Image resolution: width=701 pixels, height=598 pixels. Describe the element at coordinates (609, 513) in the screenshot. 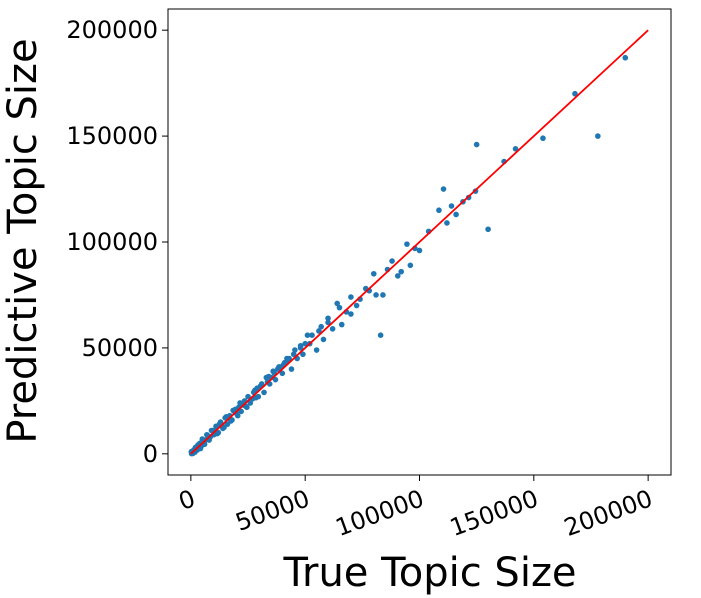

I see `x-tick-label: 200000` at that location.